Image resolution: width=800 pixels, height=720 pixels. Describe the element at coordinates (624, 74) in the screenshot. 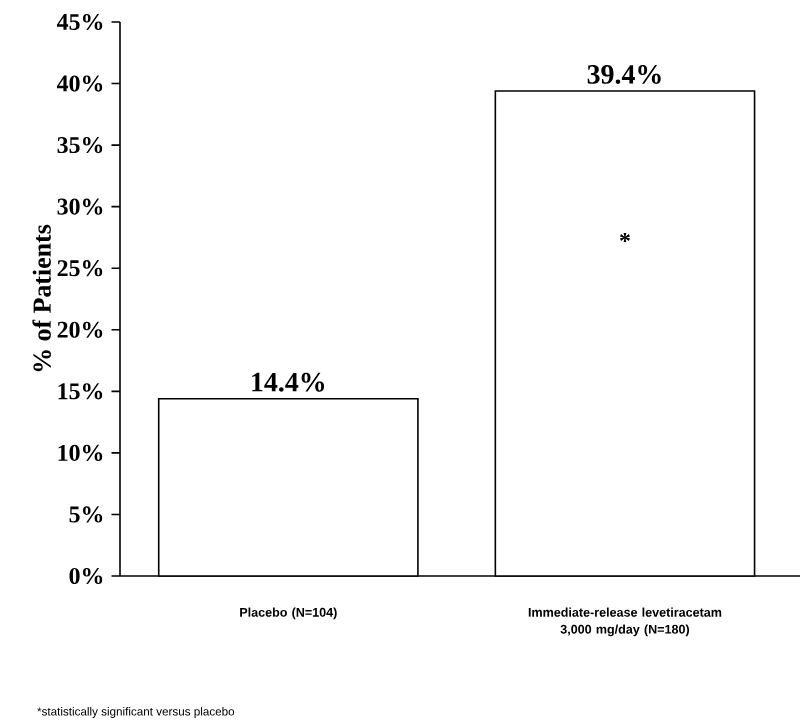

I see `data-label: 39.4%` at that location.